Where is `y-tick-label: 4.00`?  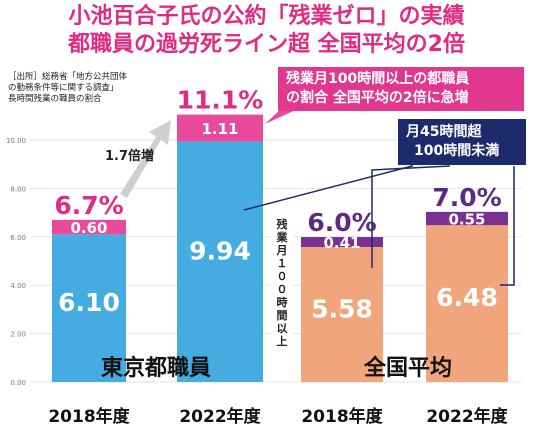
y-tick-label: 4.00 is located at coordinates (18, 286).